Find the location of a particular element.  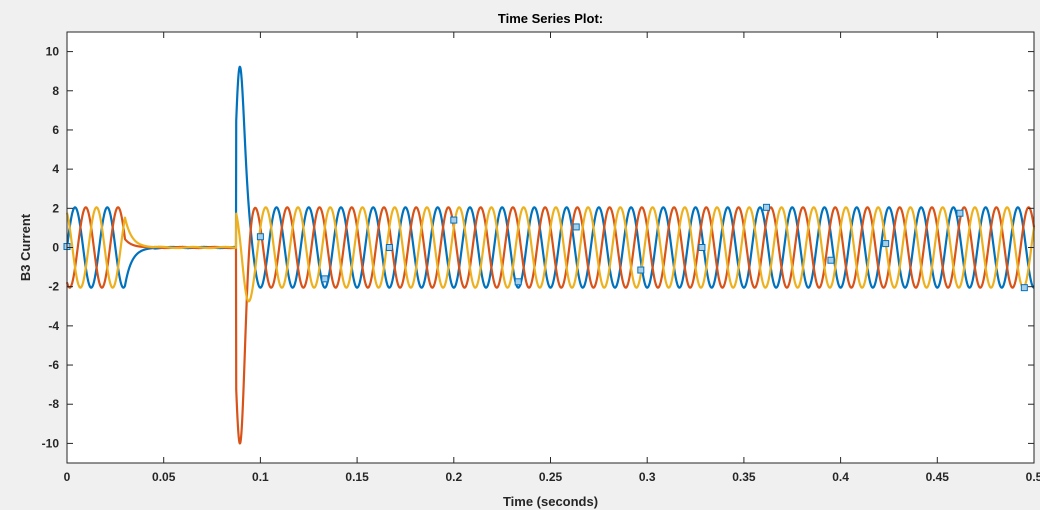

x-tick-label: 0.3 is located at coordinates (647, 477).